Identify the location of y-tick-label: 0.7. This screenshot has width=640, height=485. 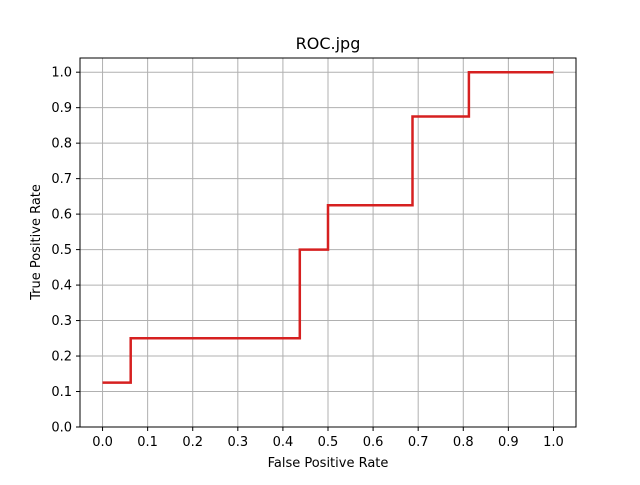
(61, 179).